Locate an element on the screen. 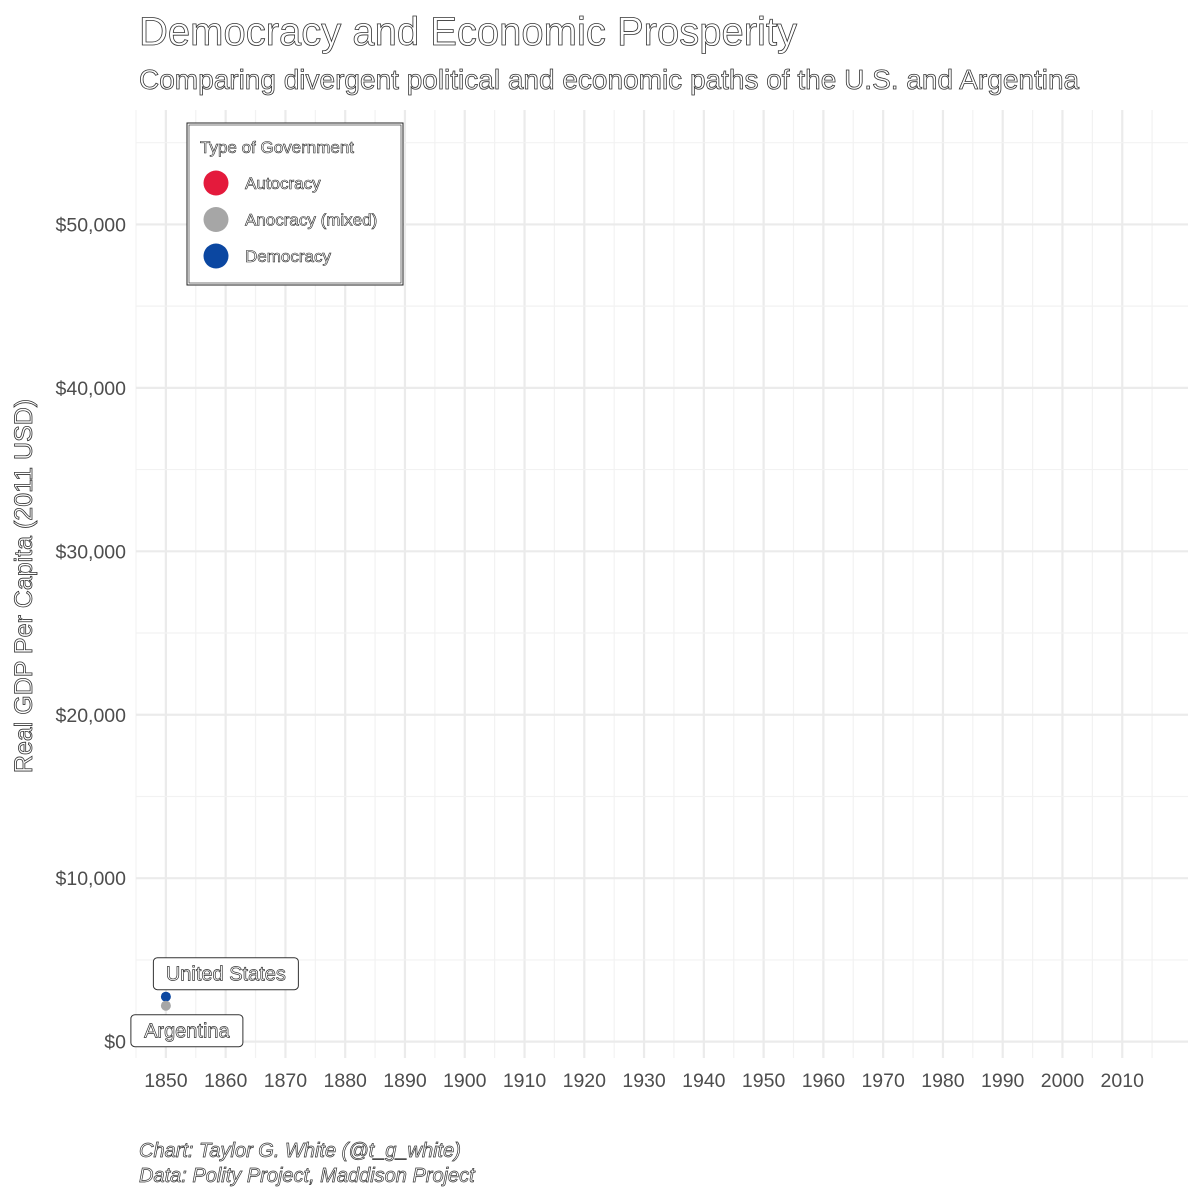  series-label: Argentina is located at coordinates (187, 1031).